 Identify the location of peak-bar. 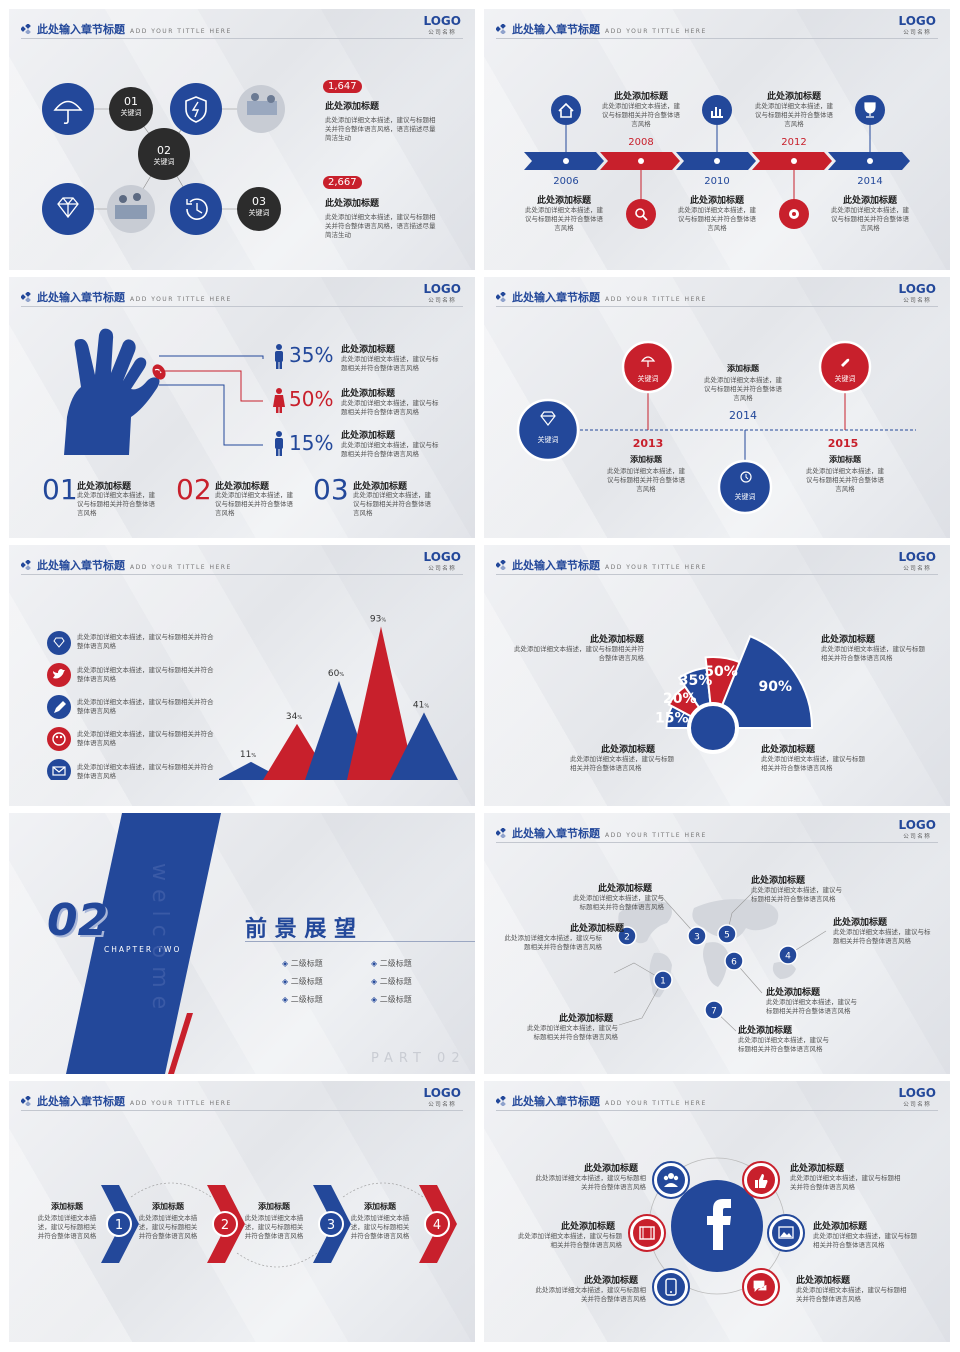
(424, 746).